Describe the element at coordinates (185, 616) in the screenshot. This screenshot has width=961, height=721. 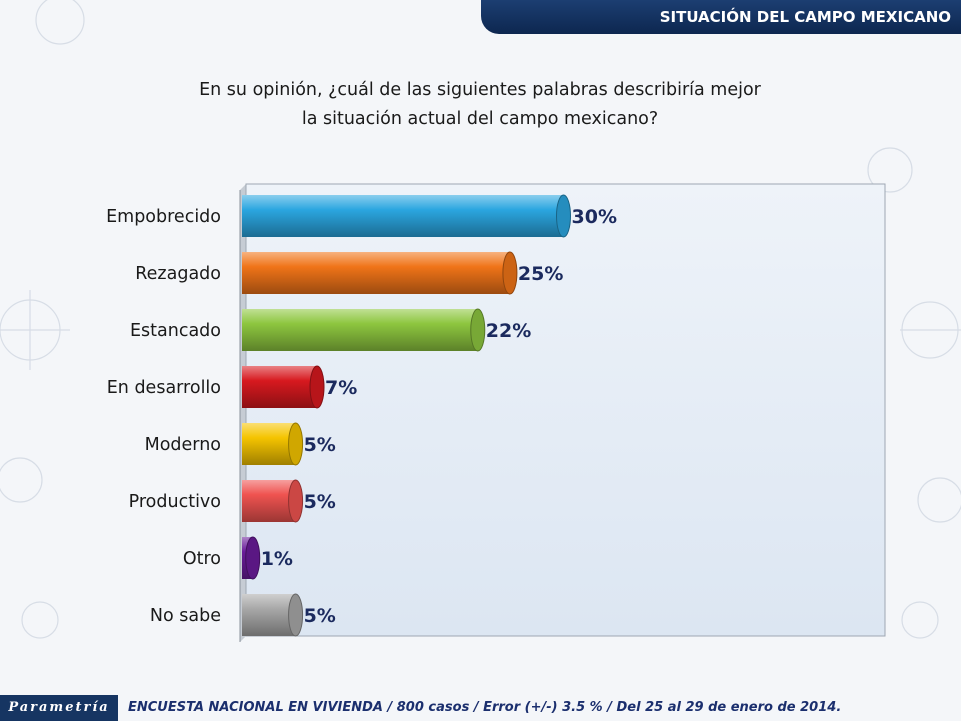
I see `category-label: No sabe` at that location.